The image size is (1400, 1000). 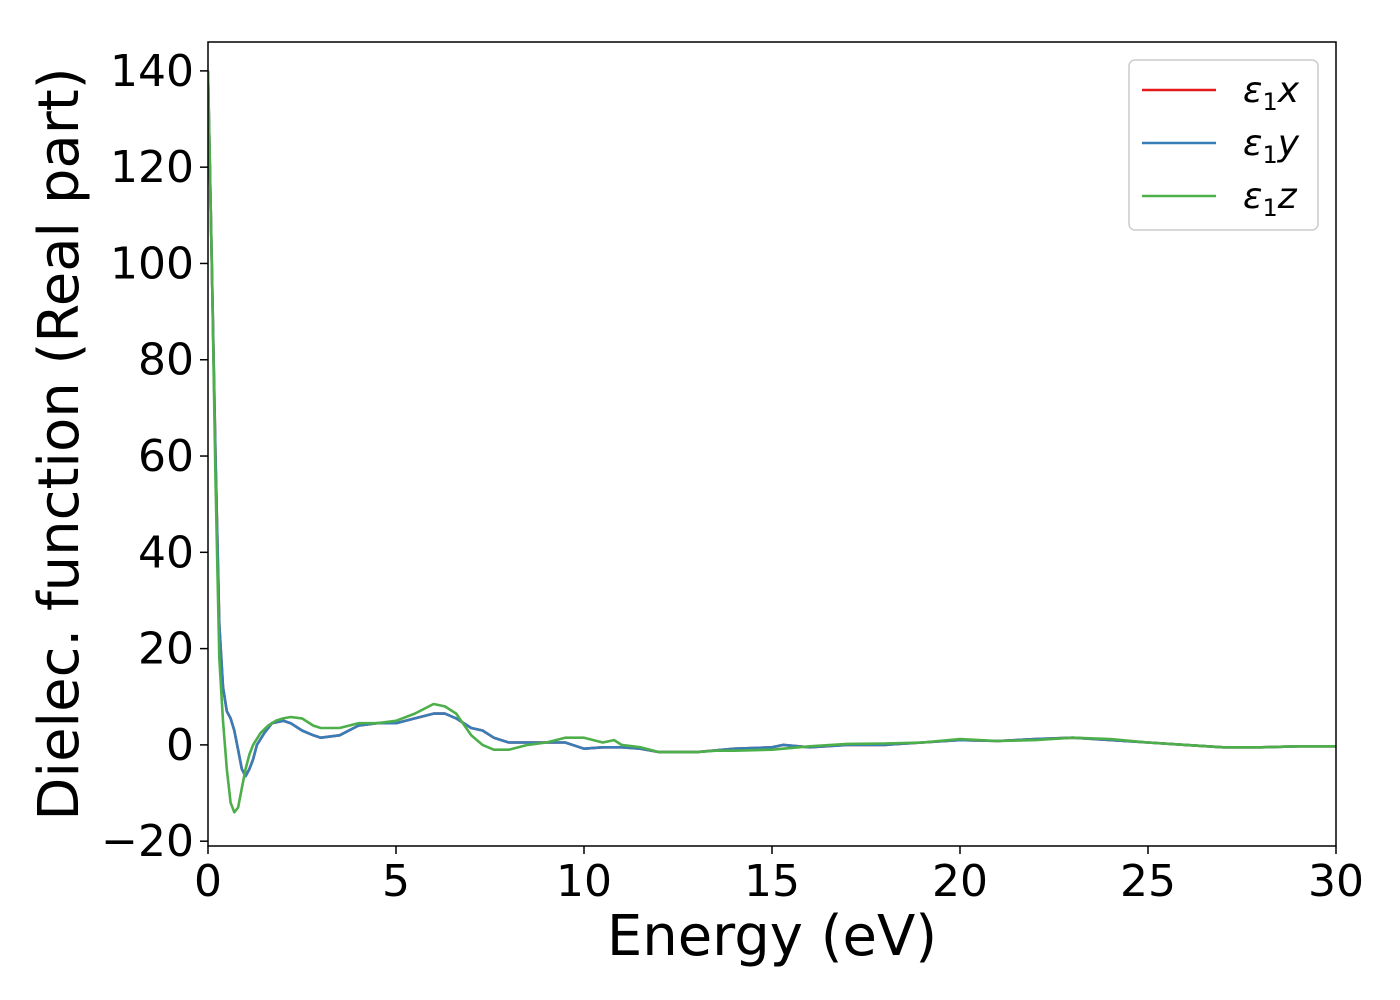 I want to click on x-axis-title: Energy (eV), so click(x=772, y=936).